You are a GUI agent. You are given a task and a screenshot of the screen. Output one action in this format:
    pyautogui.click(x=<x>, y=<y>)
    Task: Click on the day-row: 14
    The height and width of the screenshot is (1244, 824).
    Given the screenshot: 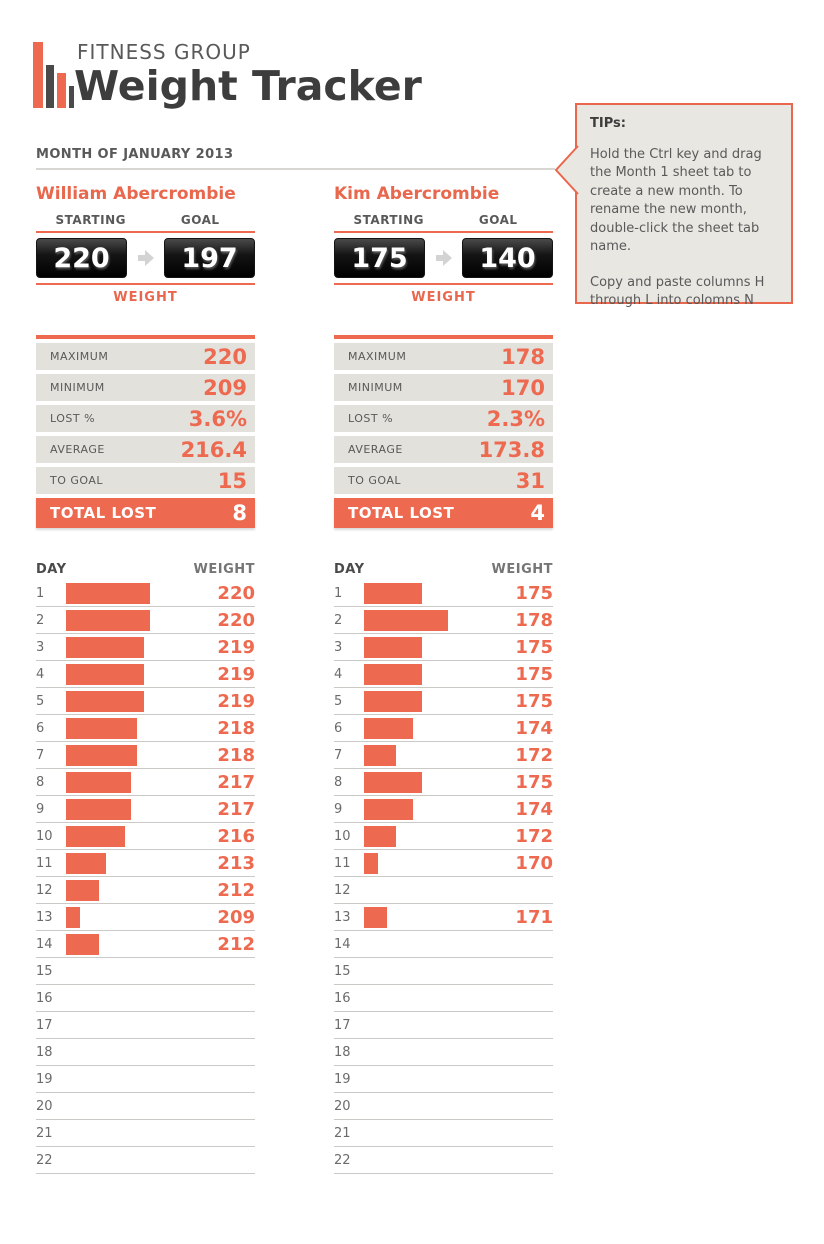 What is the action you would take?
    pyautogui.click(x=443, y=944)
    